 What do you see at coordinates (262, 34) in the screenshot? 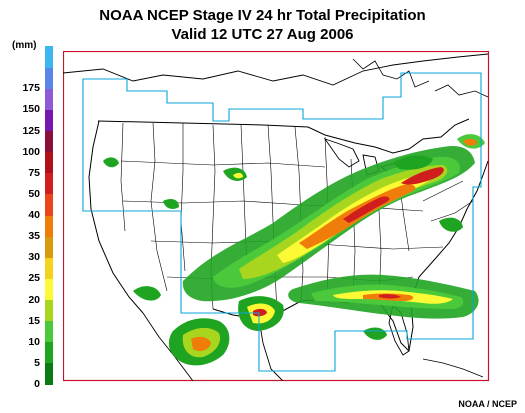
I see `map-subtitle: Valid 12 UTC 27 Aug 2006` at bounding box center [262, 34].